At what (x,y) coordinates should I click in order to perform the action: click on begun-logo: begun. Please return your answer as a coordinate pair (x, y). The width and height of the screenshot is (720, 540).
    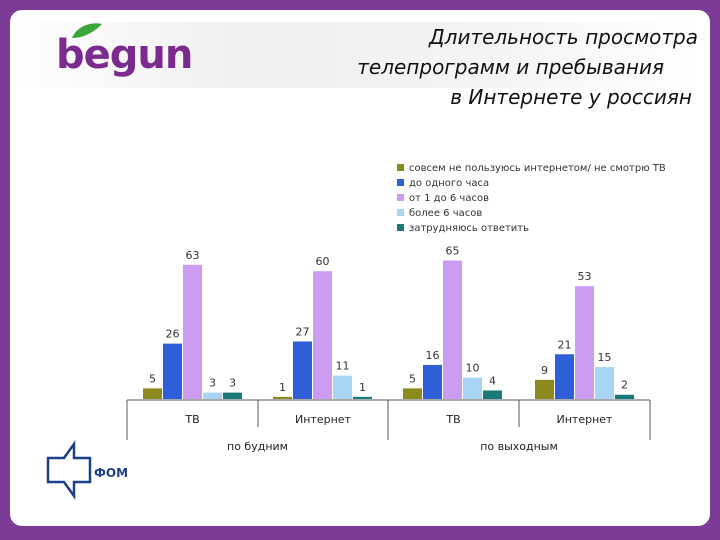
    Looking at the image, I should click on (126, 52).